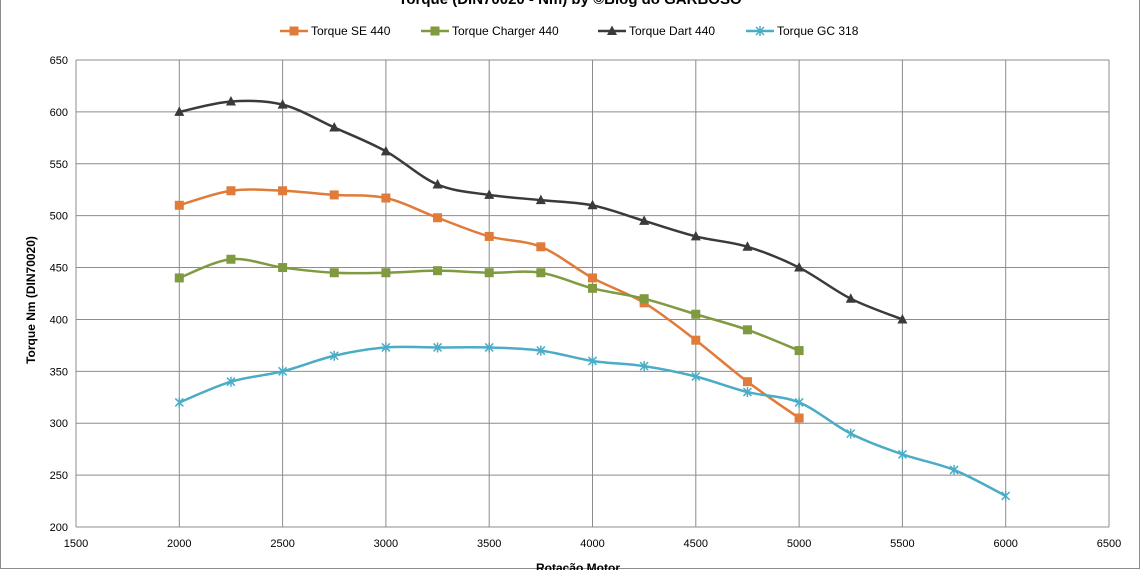 This screenshot has height=570, width=1140. Describe the element at coordinates (489, 544) in the screenshot. I see `x-tick-label: 3500` at that location.